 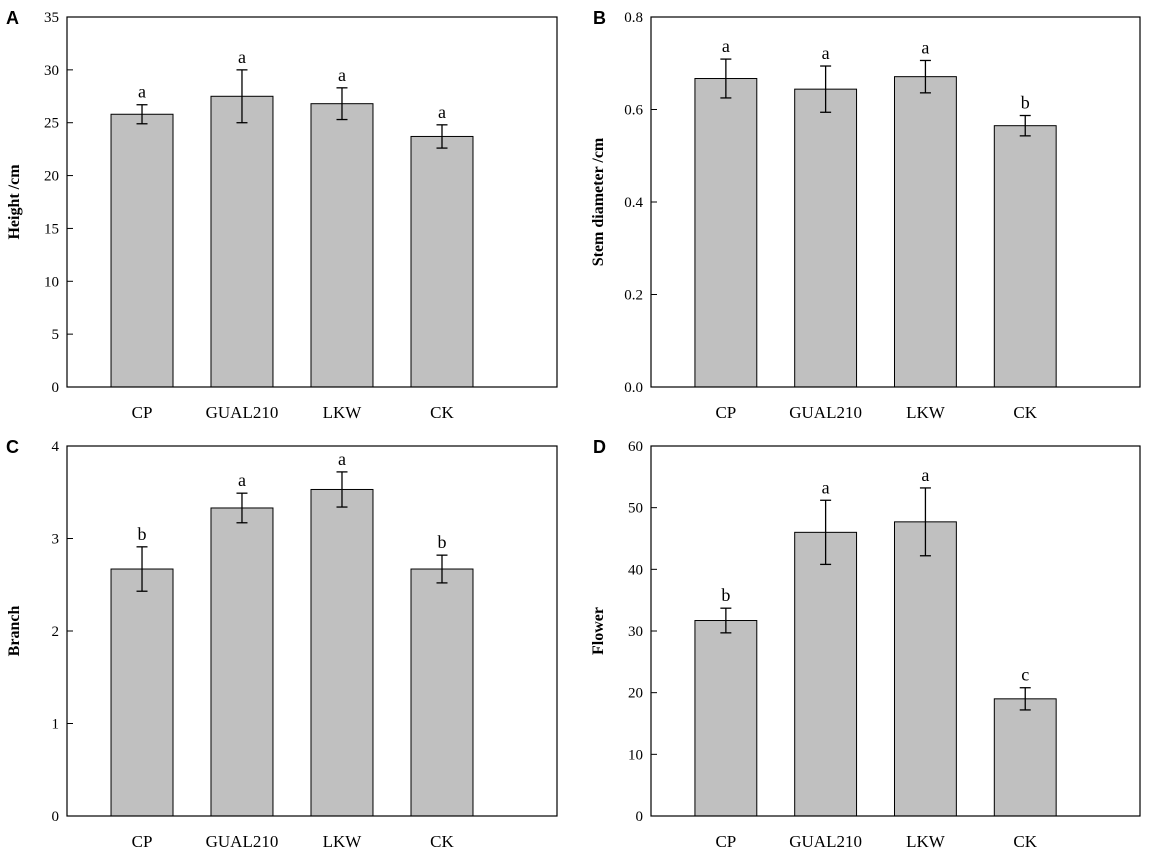 What do you see at coordinates (12, 18) in the screenshot?
I see `panel-letter: A` at bounding box center [12, 18].